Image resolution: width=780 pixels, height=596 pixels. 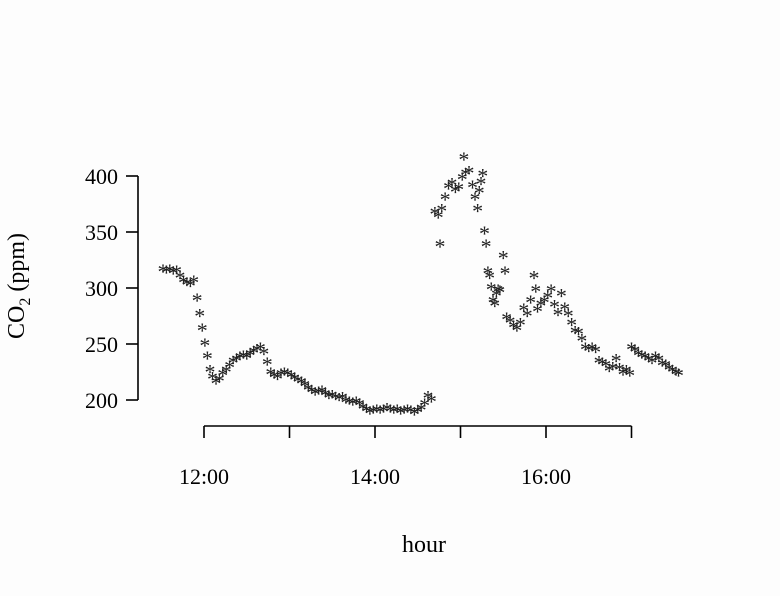 I want to click on y-tick-label: 350, so click(x=101, y=232).